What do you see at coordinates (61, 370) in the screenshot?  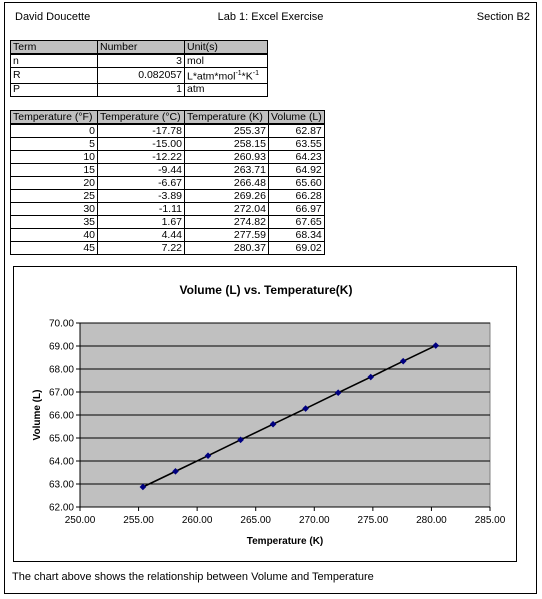 I see `y-tick-label: 68.00` at bounding box center [61, 370].